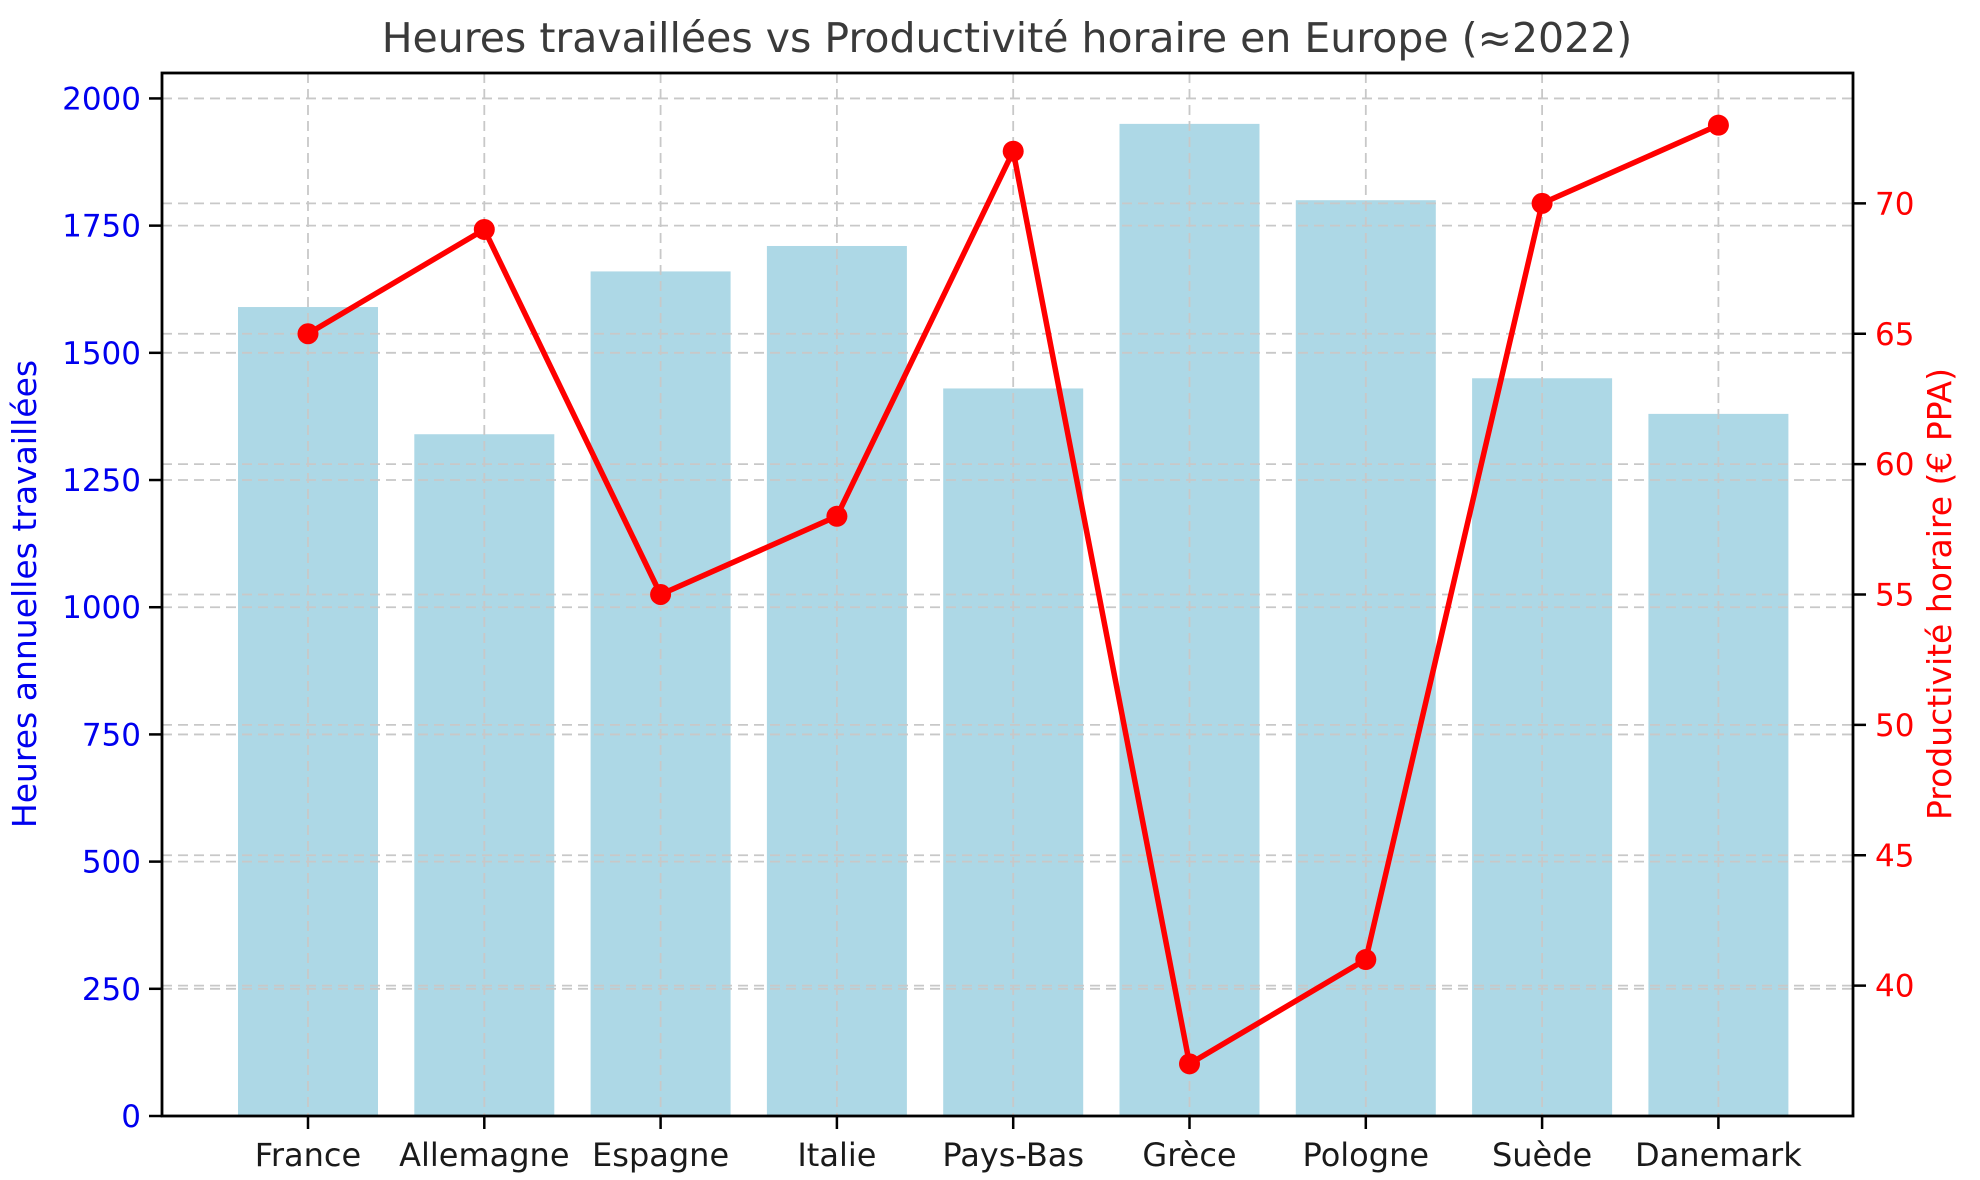  Describe the element at coordinates (1189, 1155) in the screenshot. I see `x-tick-label-gre-ce: Grèce` at that location.